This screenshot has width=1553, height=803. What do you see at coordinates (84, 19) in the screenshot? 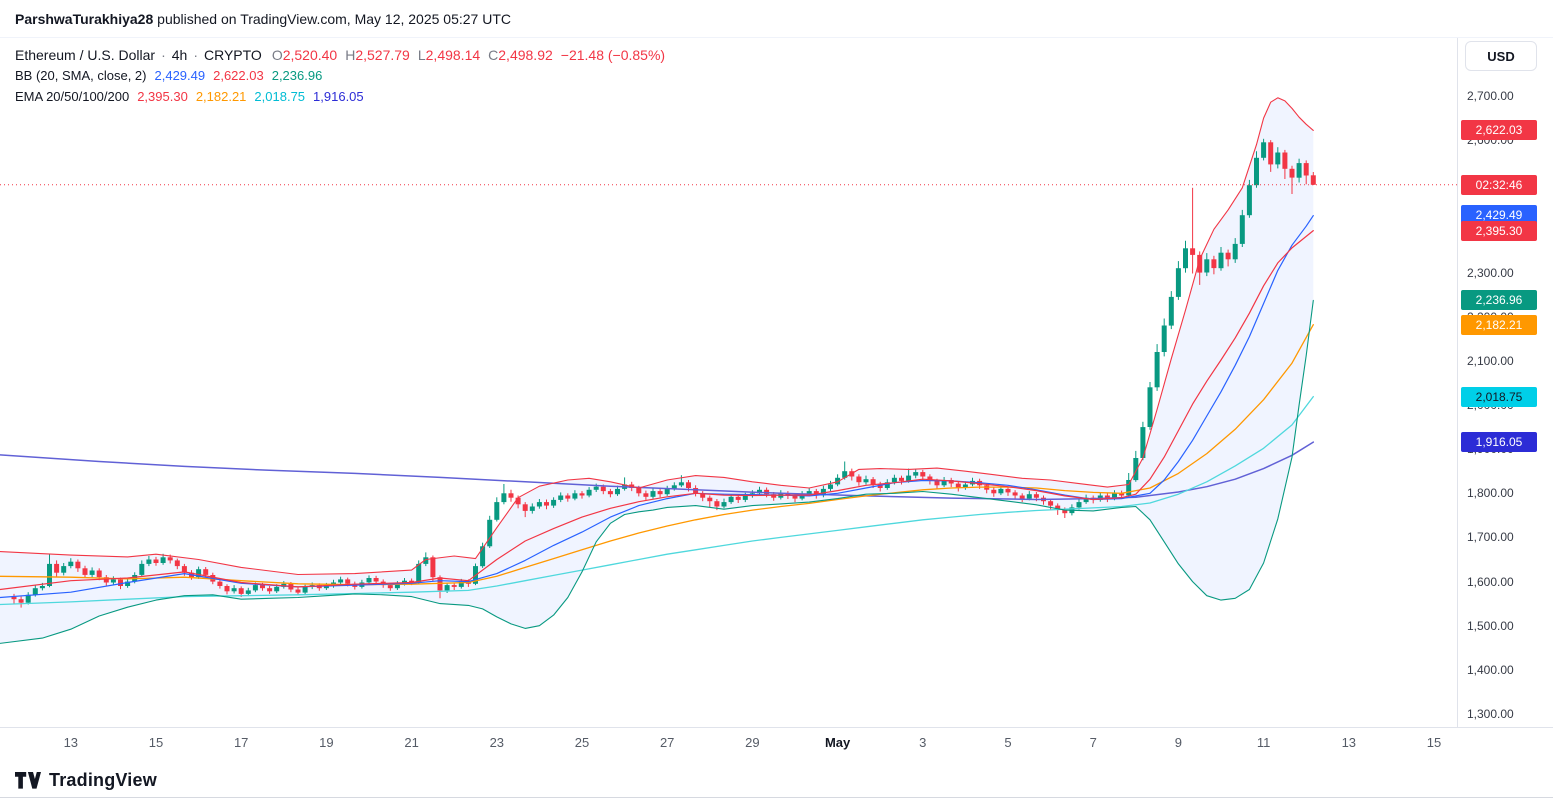
I see `publisher-username: ParshwaTurakhiya28` at bounding box center [84, 19].